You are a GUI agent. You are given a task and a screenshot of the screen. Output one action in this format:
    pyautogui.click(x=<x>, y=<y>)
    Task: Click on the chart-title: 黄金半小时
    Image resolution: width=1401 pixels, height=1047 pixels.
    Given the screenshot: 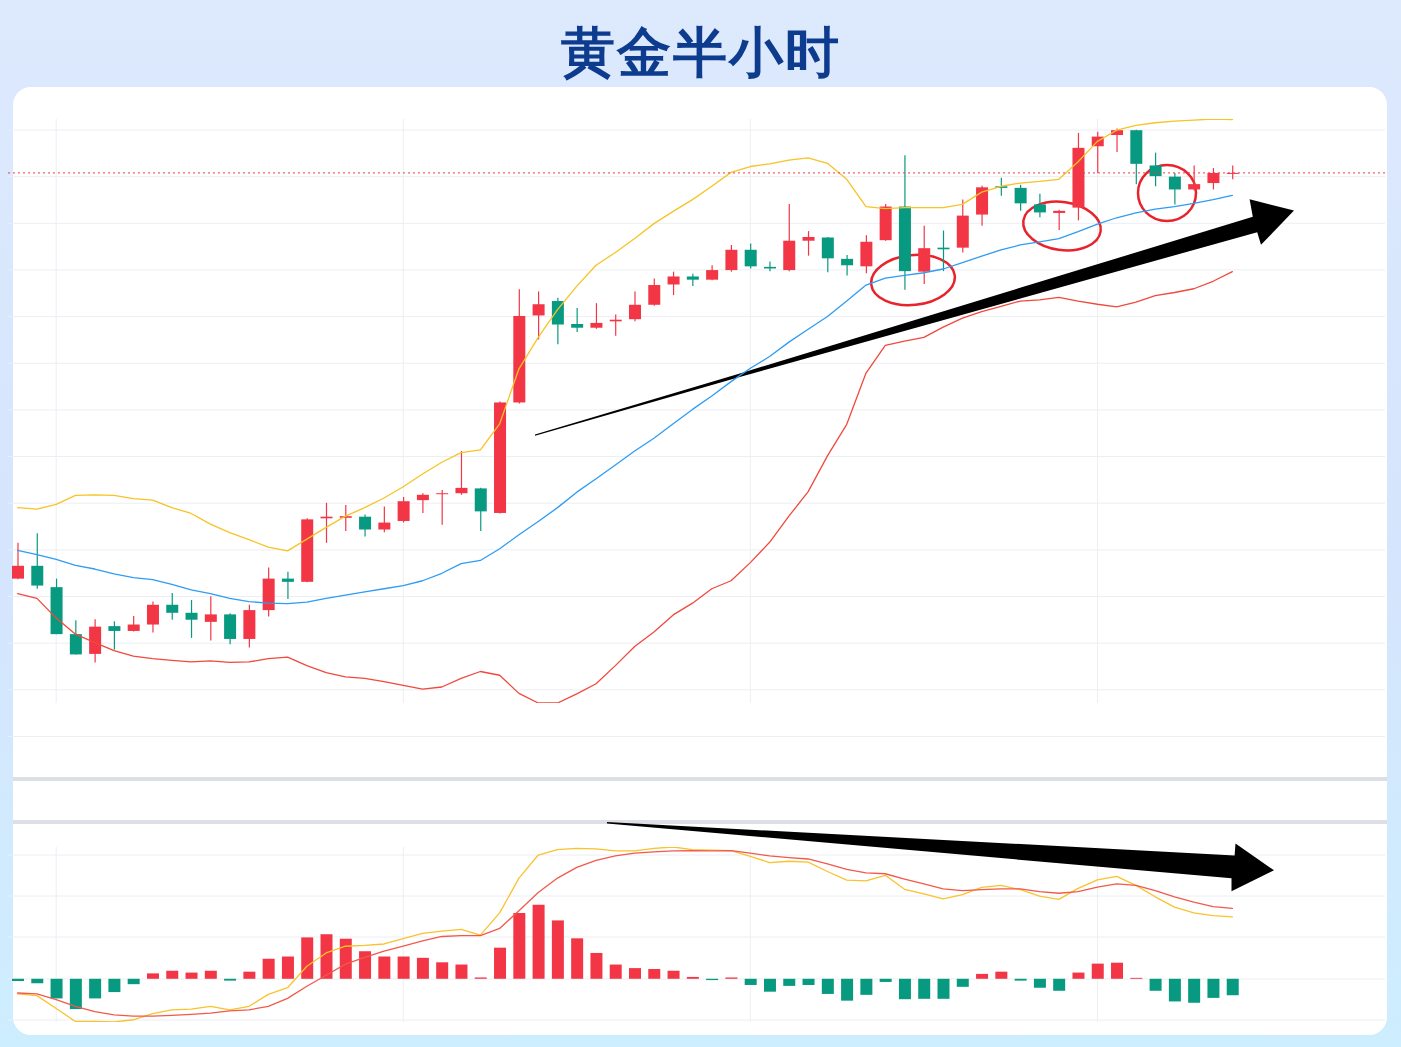 What is the action you would take?
    pyautogui.click(x=700, y=53)
    